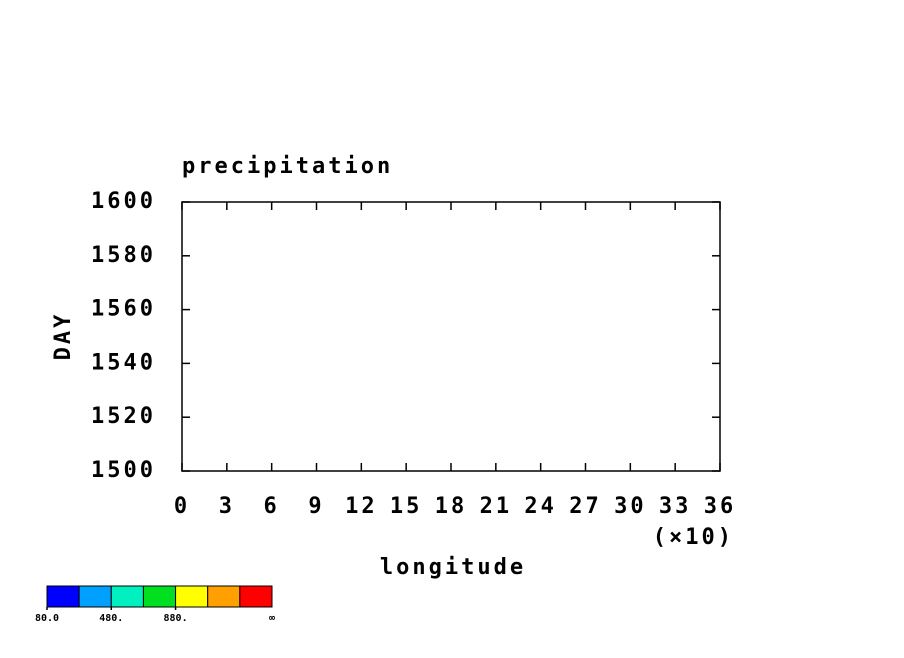 The width and height of the screenshot is (904, 658). I want to click on x-tick-label: 27, so click(585, 506).